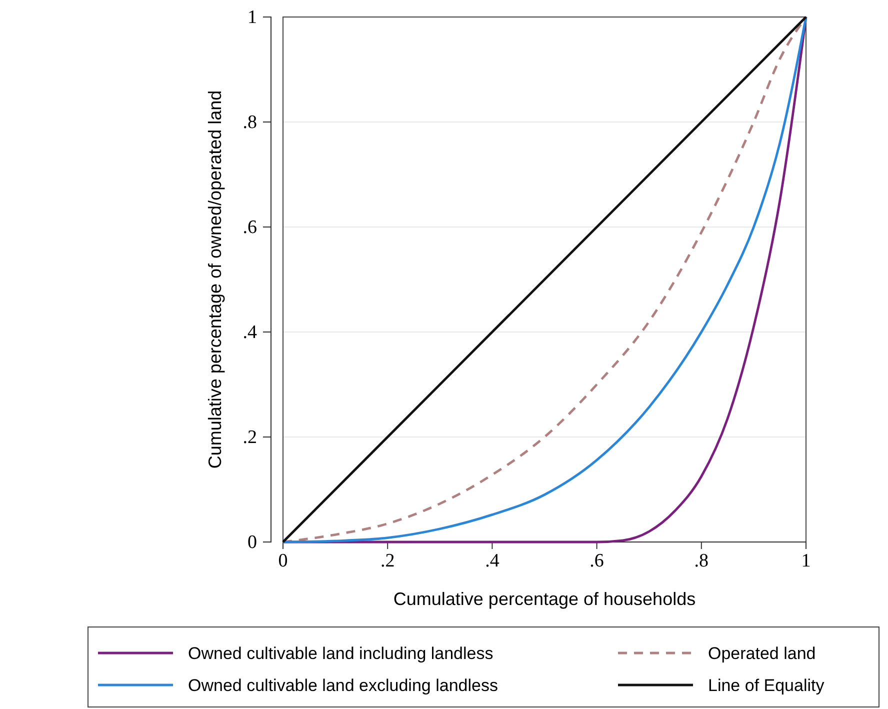 This screenshot has width=888, height=709. I want to click on x-tick-label: .8, so click(701, 561).